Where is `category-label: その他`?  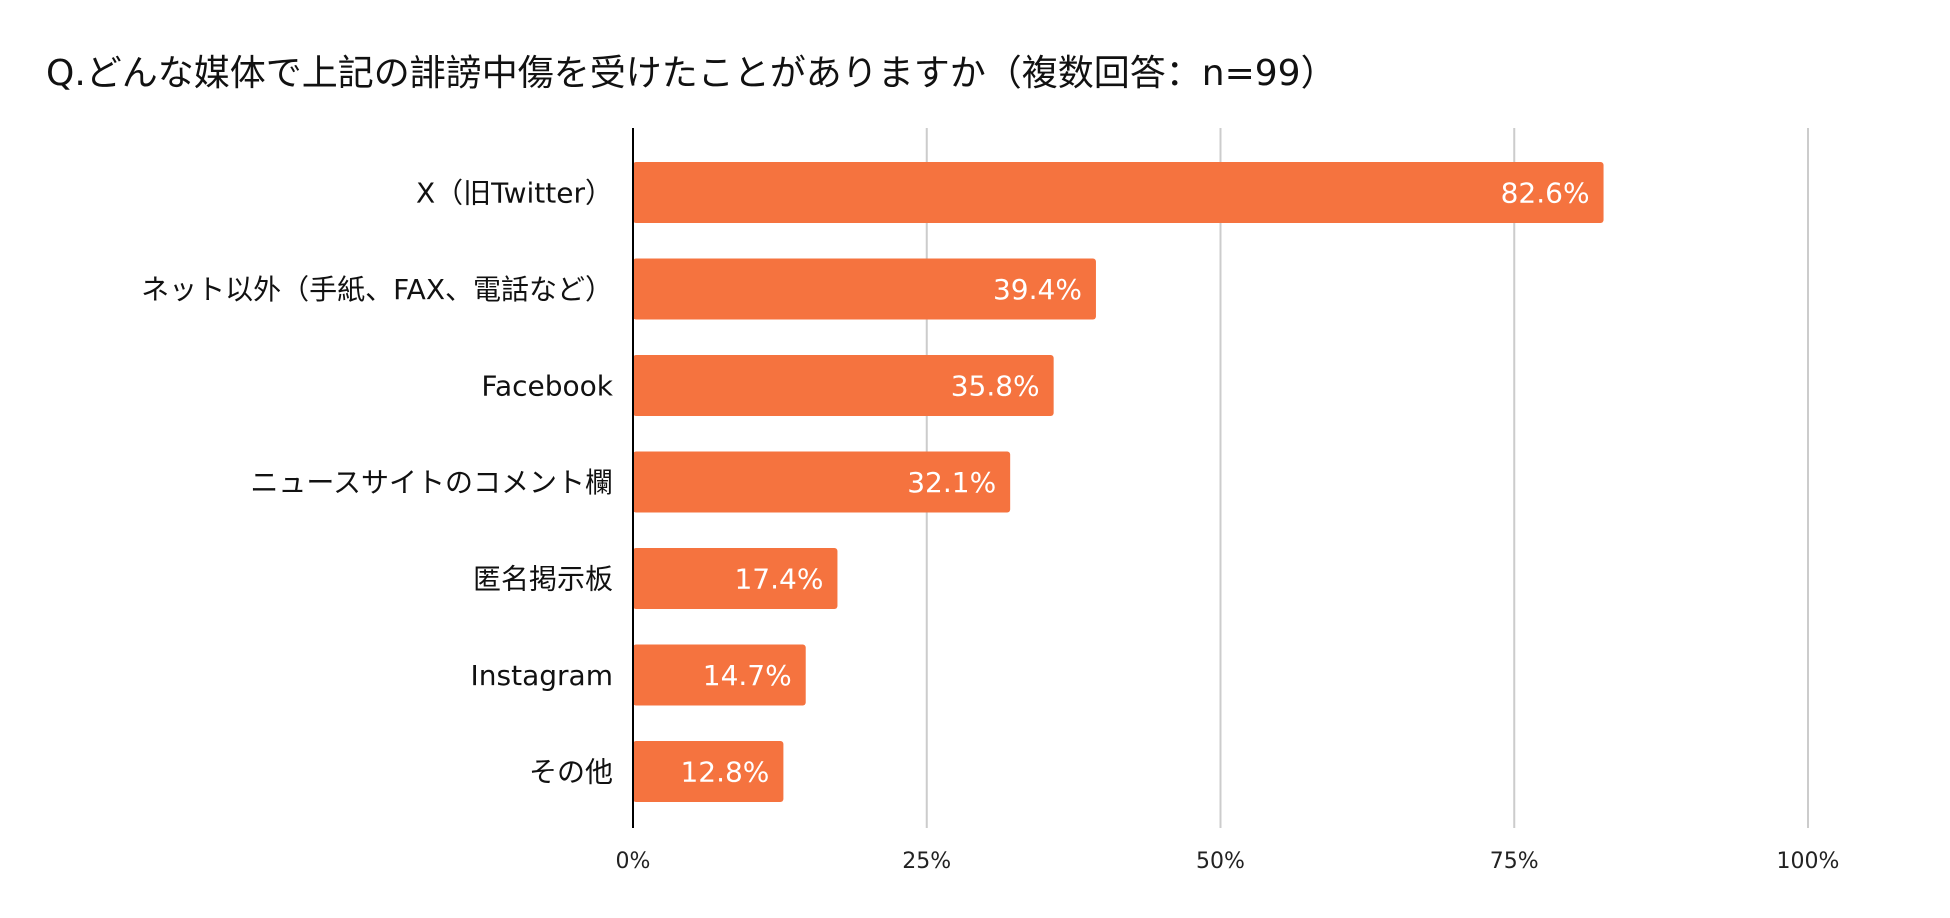
category-label: その他 is located at coordinates (571, 772).